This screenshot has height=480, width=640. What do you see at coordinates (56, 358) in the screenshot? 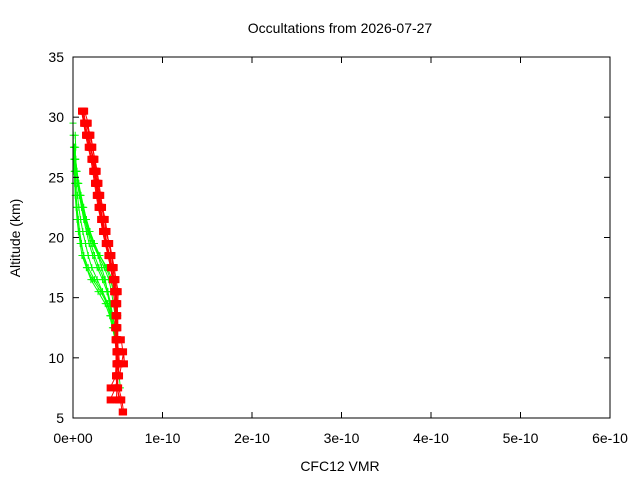
I see `y-tick-label: 10` at bounding box center [56, 358].